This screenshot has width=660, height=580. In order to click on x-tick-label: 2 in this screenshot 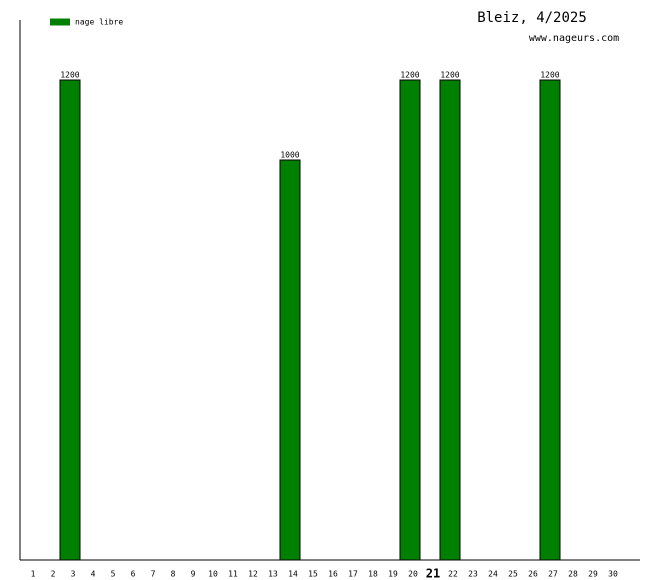, I will do `click(53, 574)`.